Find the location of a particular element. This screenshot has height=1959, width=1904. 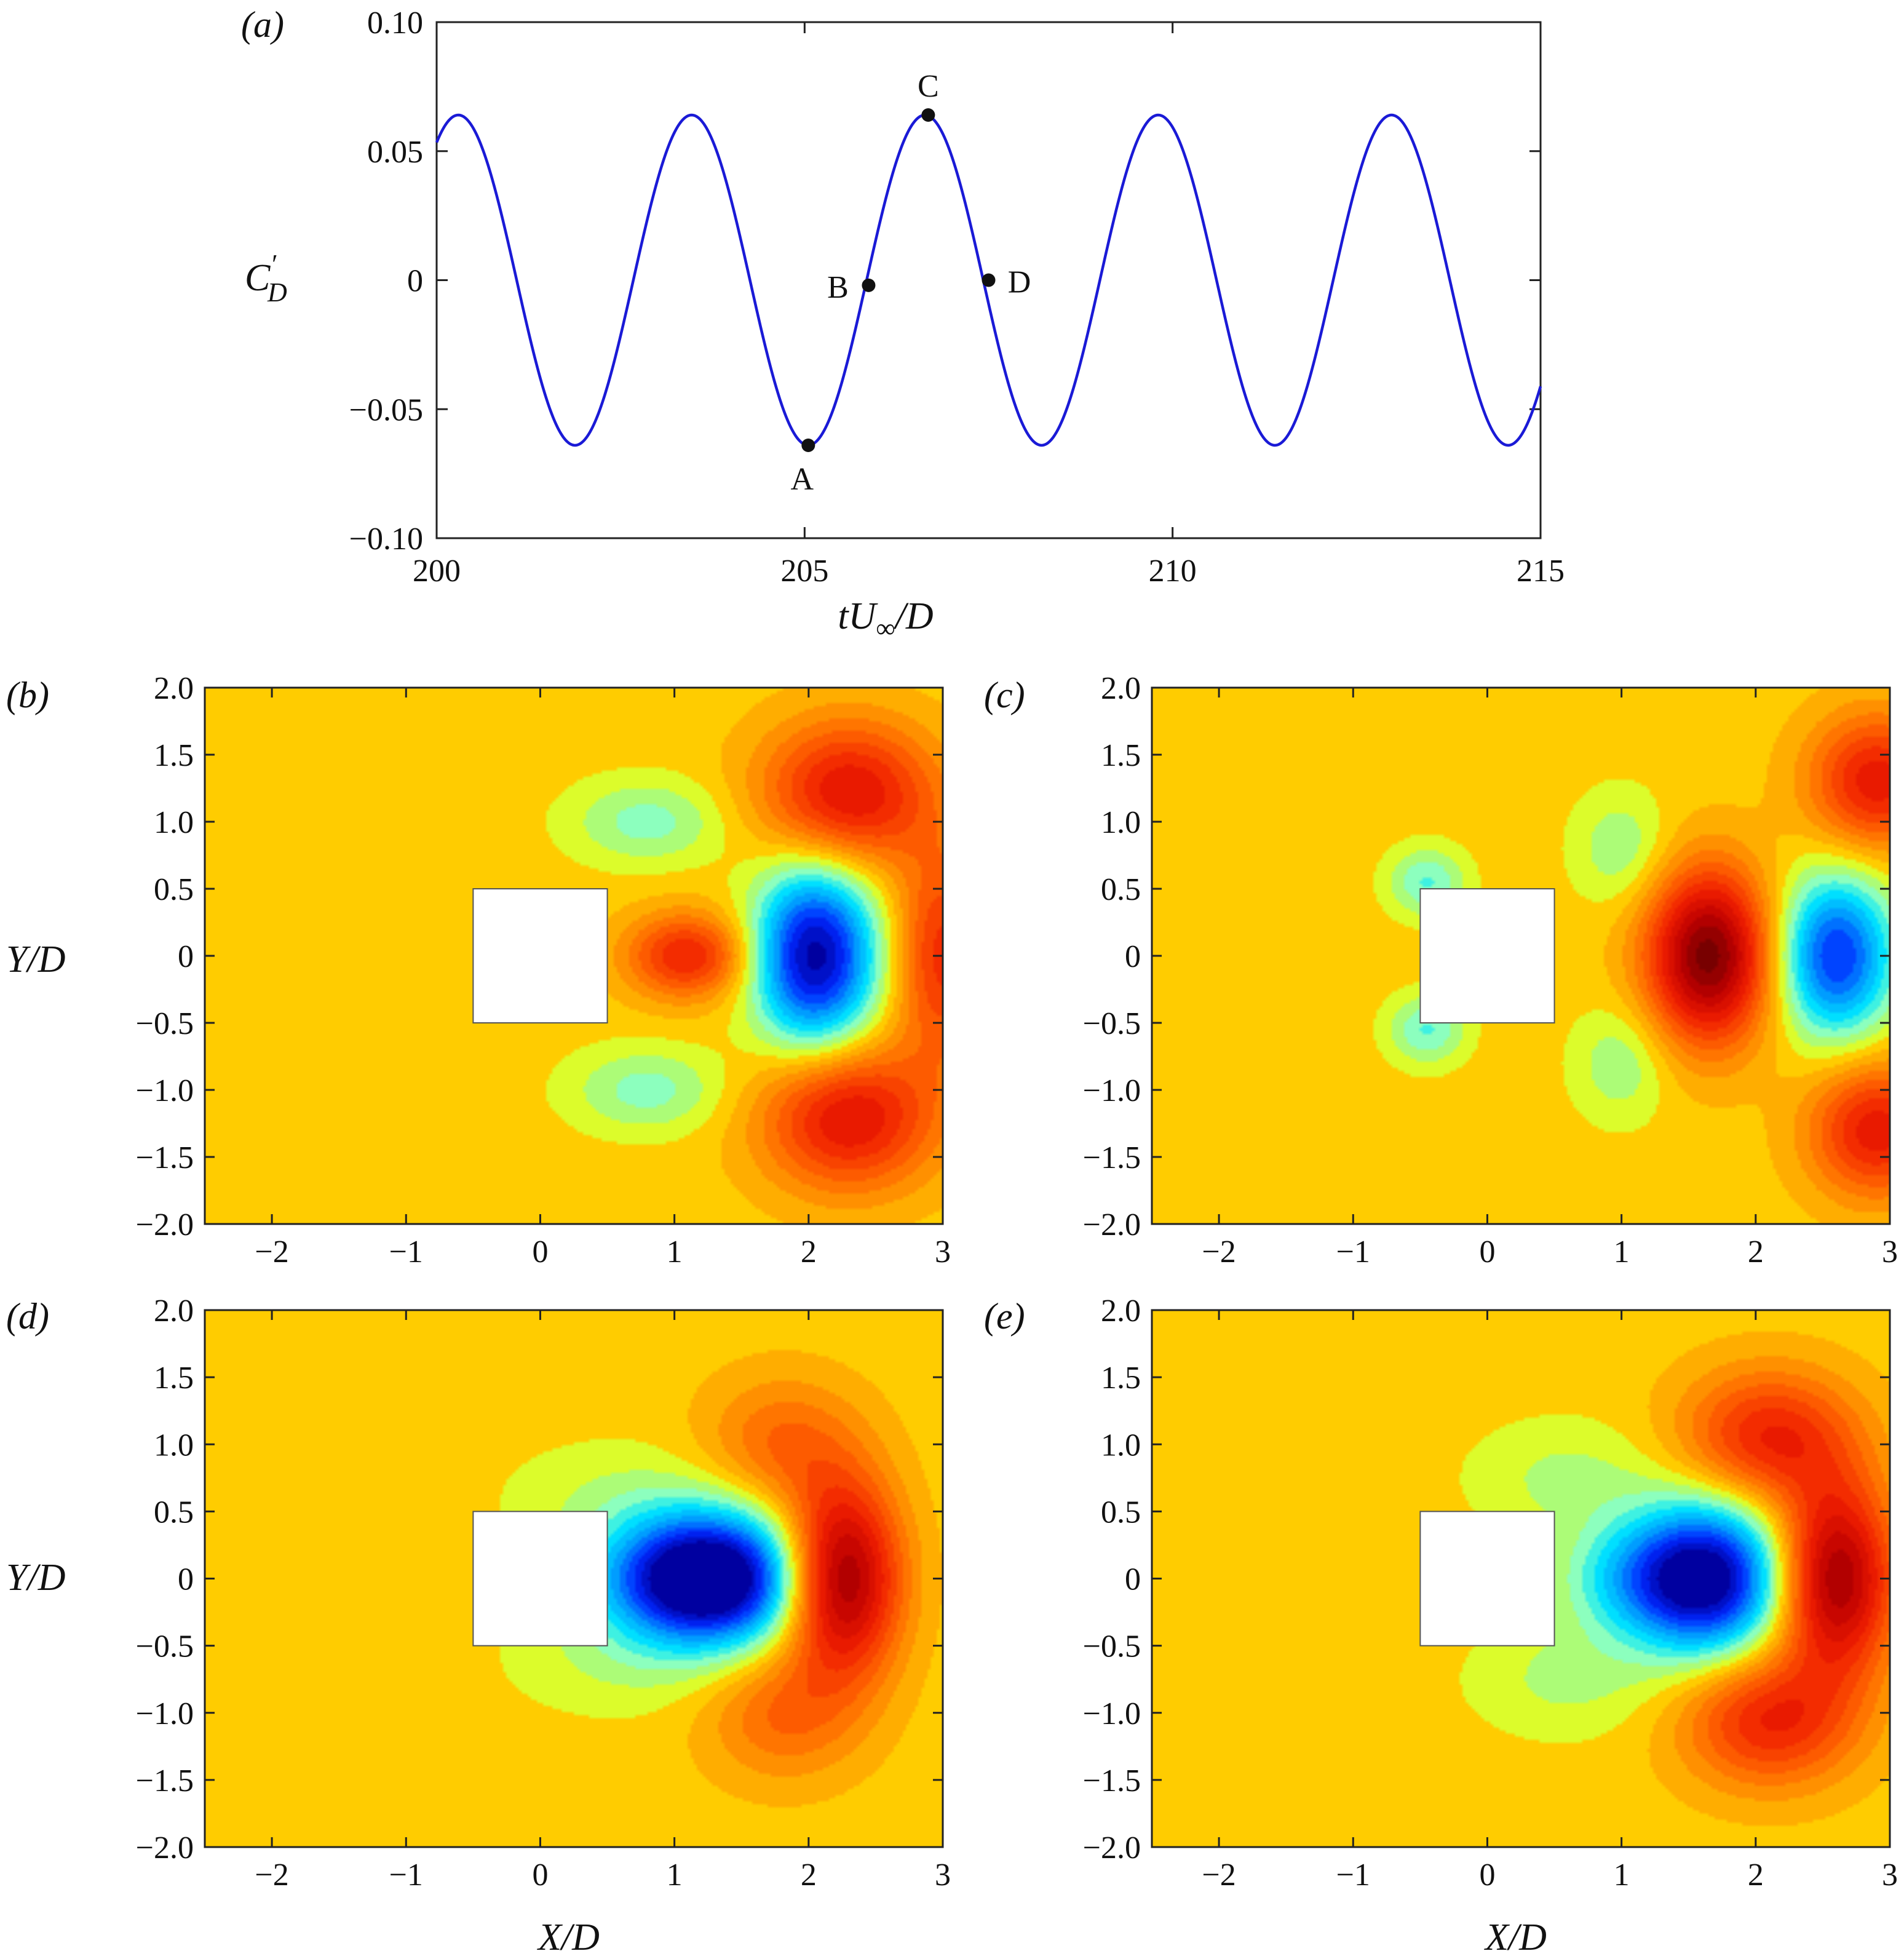

panel-d-xlabel: X/D is located at coordinates (568, 1937).